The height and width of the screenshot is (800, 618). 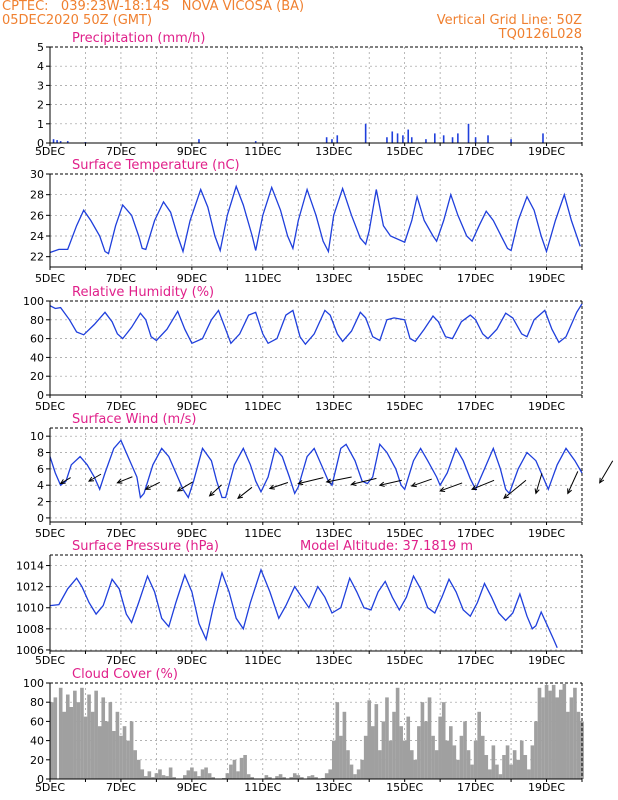 I want to click on precip-ytick-label: 3, so click(x=40, y=85).